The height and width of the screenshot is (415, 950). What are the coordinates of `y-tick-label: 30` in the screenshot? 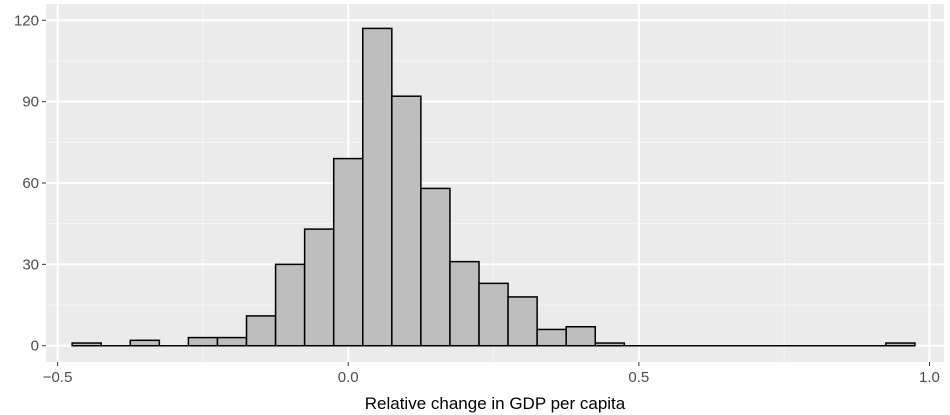 It's located at (30, 264).